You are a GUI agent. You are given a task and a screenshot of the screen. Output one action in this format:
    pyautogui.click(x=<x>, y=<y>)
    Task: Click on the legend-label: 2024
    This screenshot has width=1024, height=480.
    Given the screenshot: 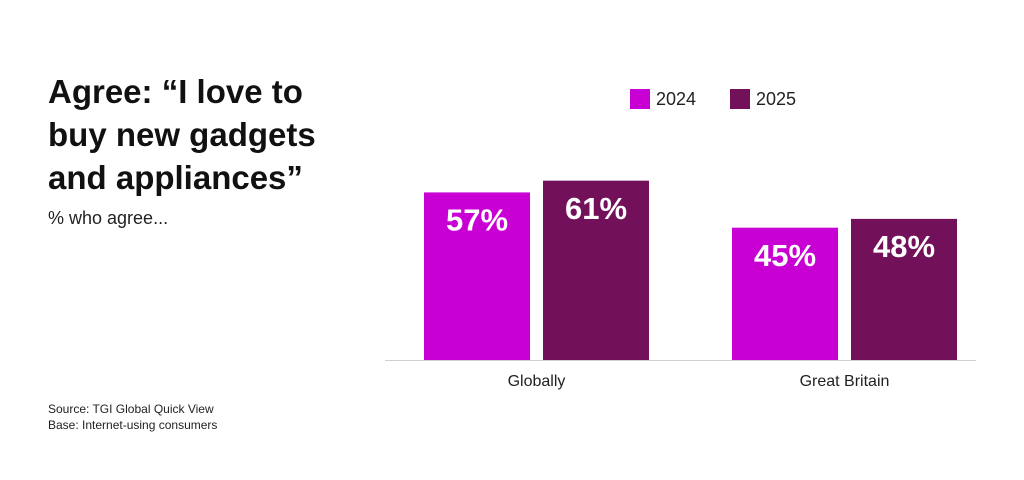 What is the action you would take?
    pyautogui.click(x=676, y=99)
    